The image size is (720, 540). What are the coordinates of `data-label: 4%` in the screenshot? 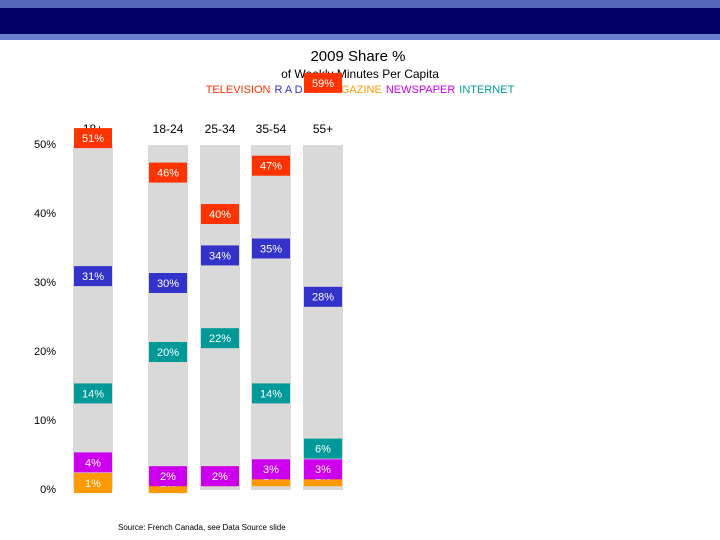 It's located at (93, 463).